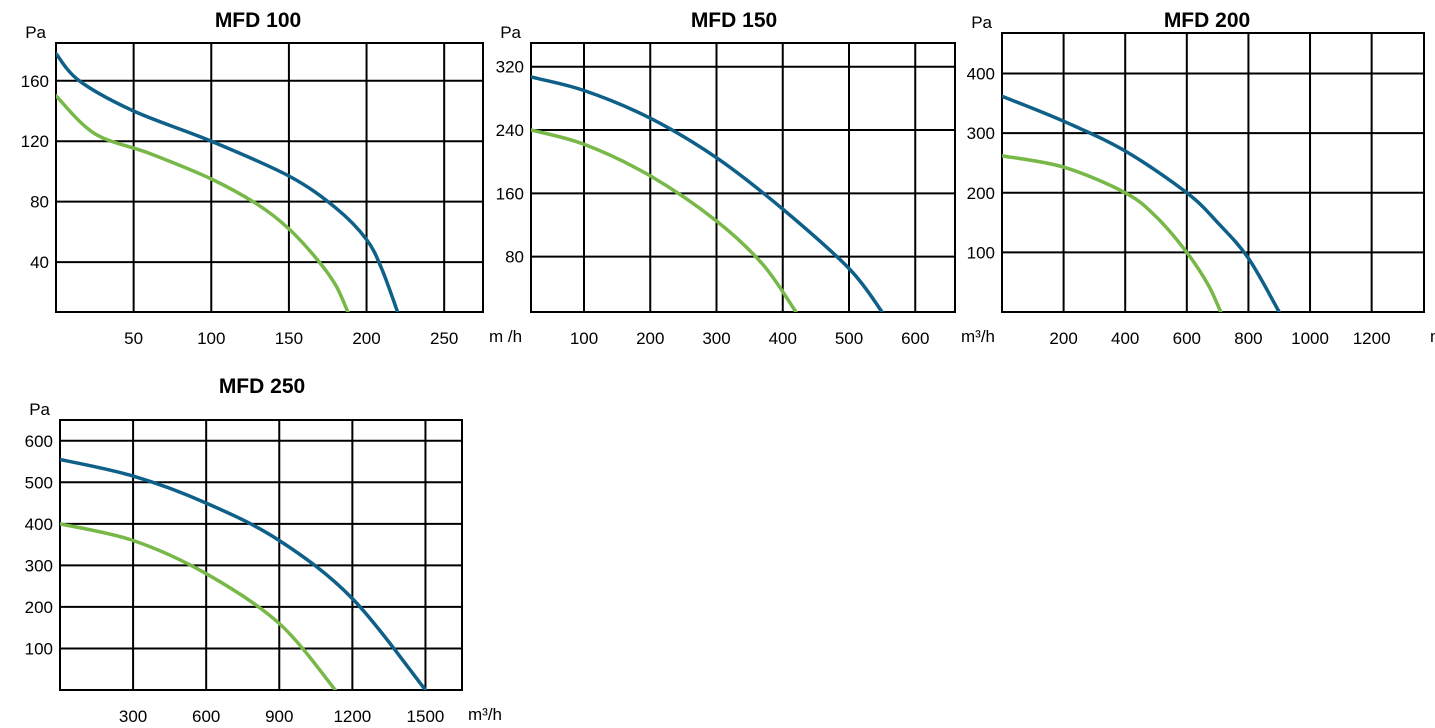 The image size is (1435, 728). What do you see at coordinates (1310, 338) in the screenshot?
I see `x-tick-label: 1000` at bounding box center [1310, 338].